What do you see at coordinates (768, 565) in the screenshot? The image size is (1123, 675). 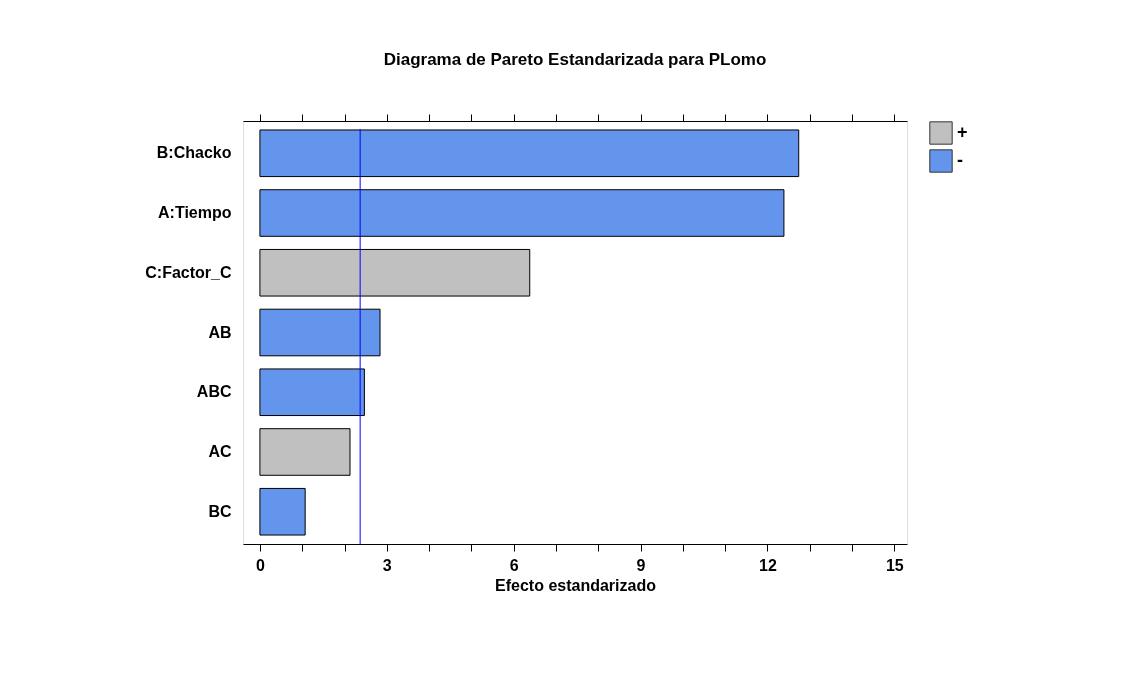 I see `x-tick-label: 12` at bounding box center [768, 565].